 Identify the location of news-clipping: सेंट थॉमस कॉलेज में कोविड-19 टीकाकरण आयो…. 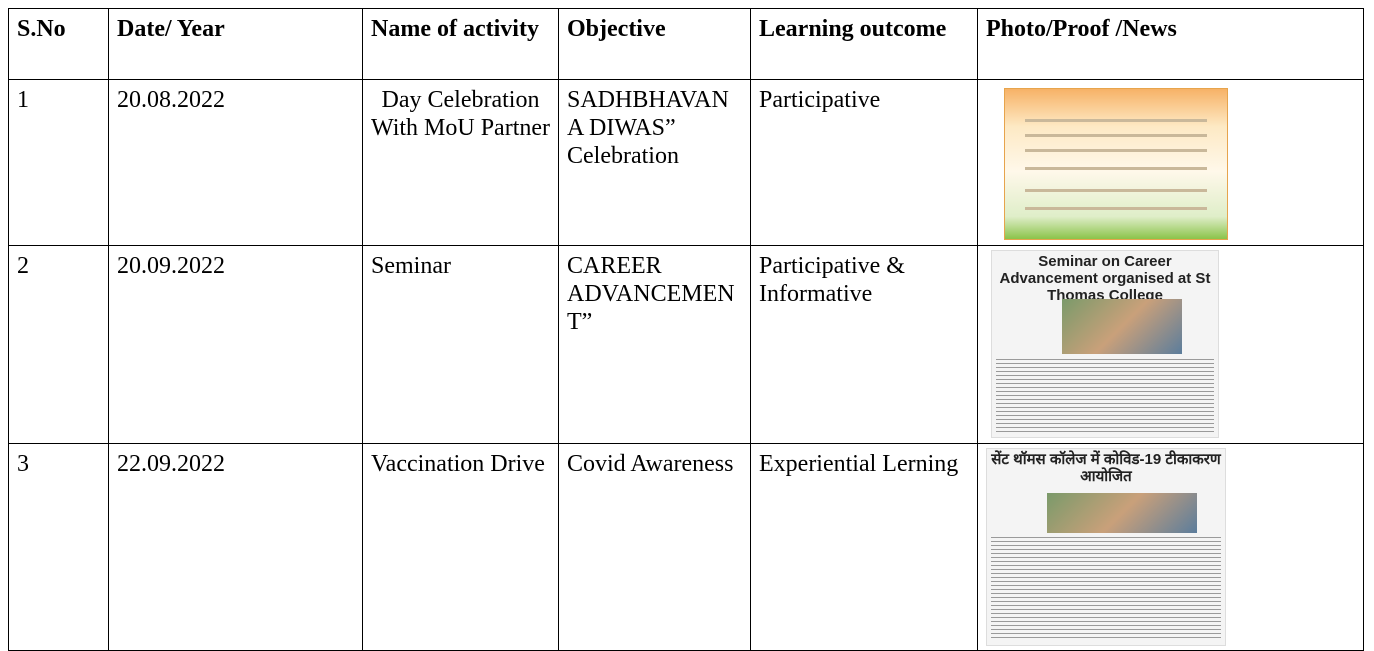
(1106, 547).